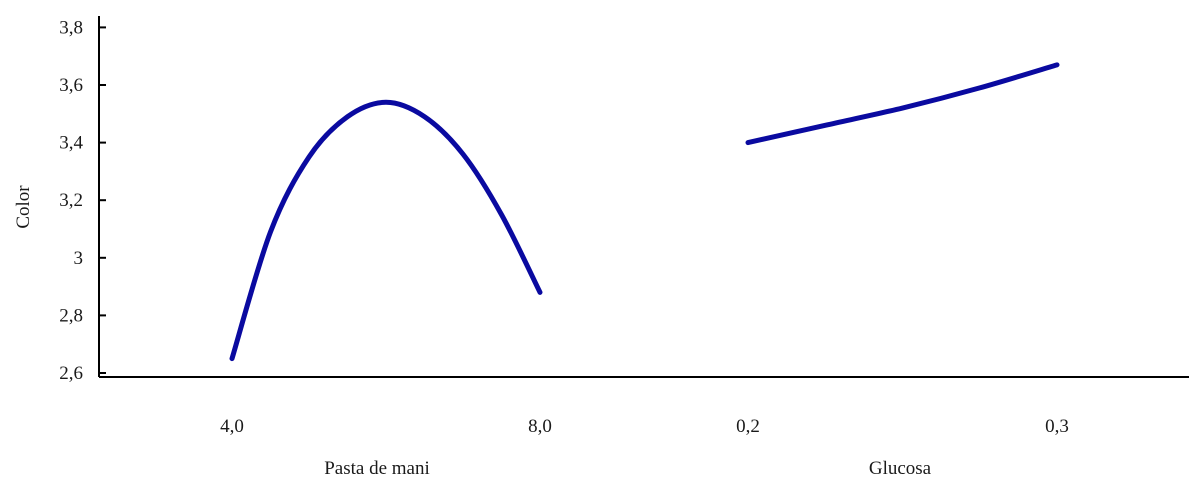 The image size is (1189, 484). I want to click on x-tick-label: 0,3, so click(1057, 426).